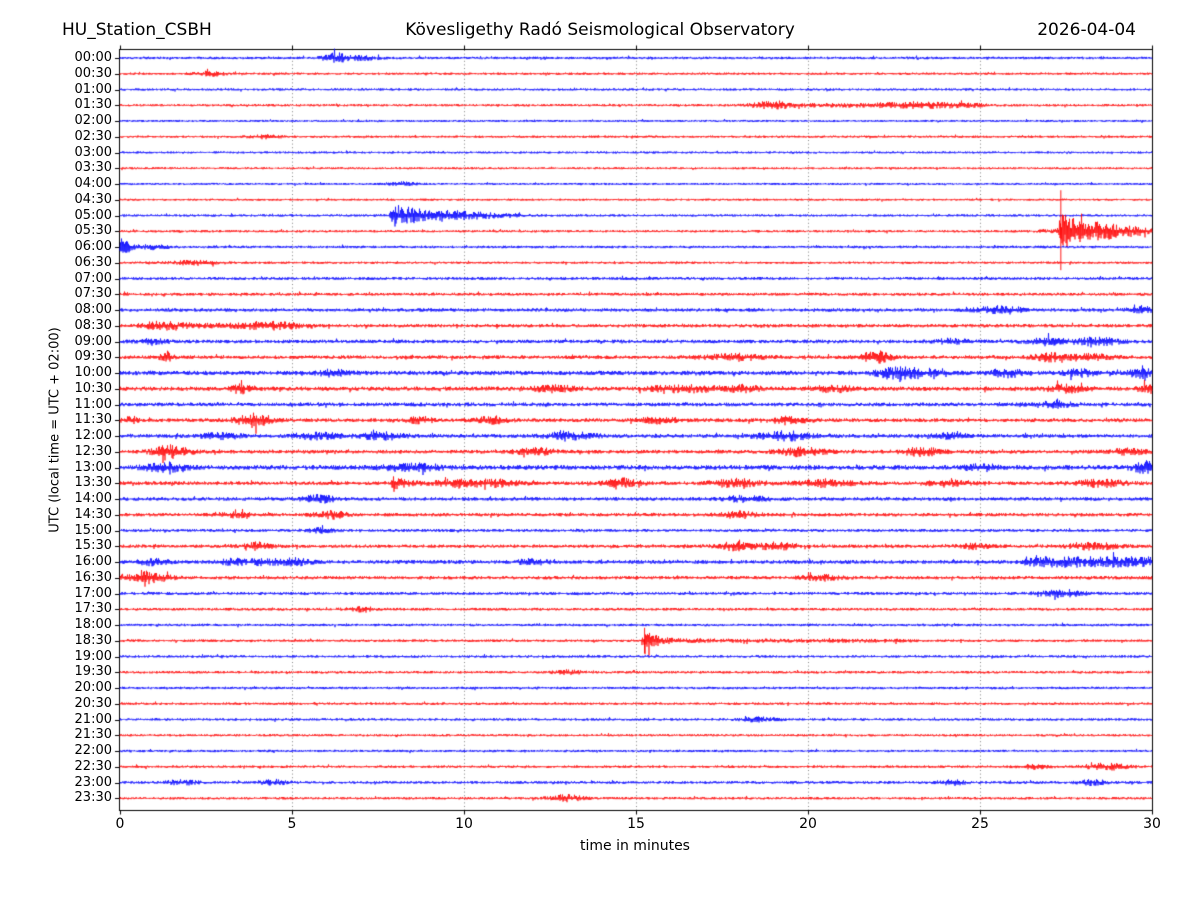  Describe the element at coordinates (93, 672) in the screenshot. I see `y-tick-label: 19:30` at that location.